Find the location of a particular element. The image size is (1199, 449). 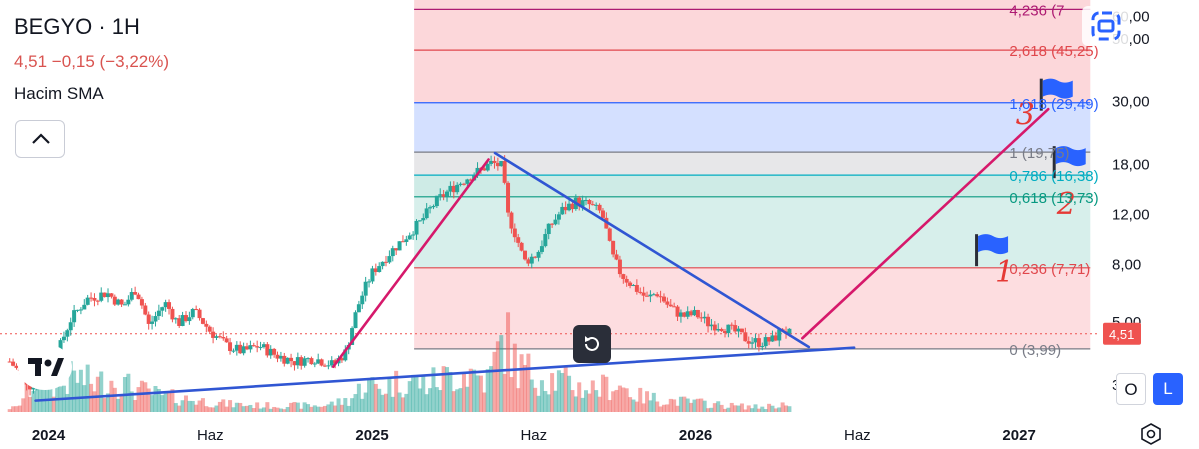

y-tick-label: 12,00 is located at coordinates (1131, 214).